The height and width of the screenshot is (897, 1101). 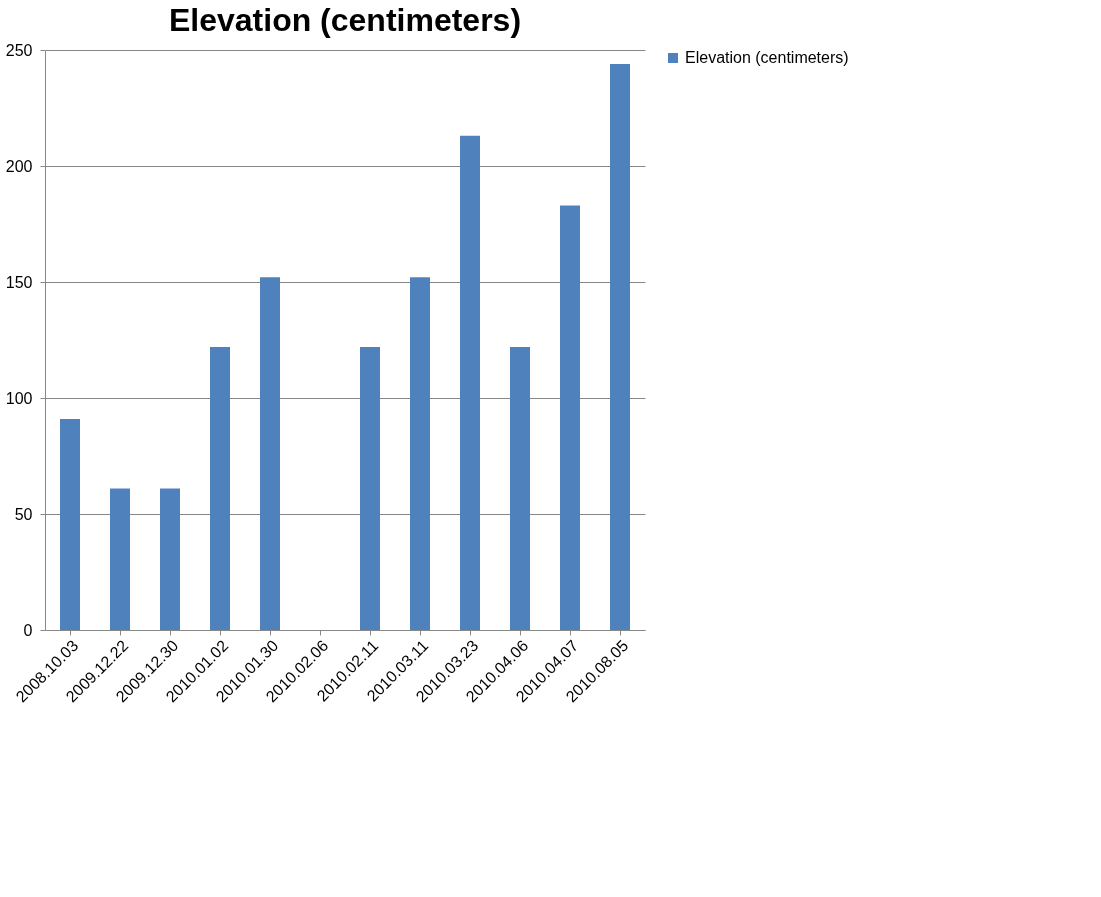 I want to click on y-tick-label: 150, so click(x=19, y=282).